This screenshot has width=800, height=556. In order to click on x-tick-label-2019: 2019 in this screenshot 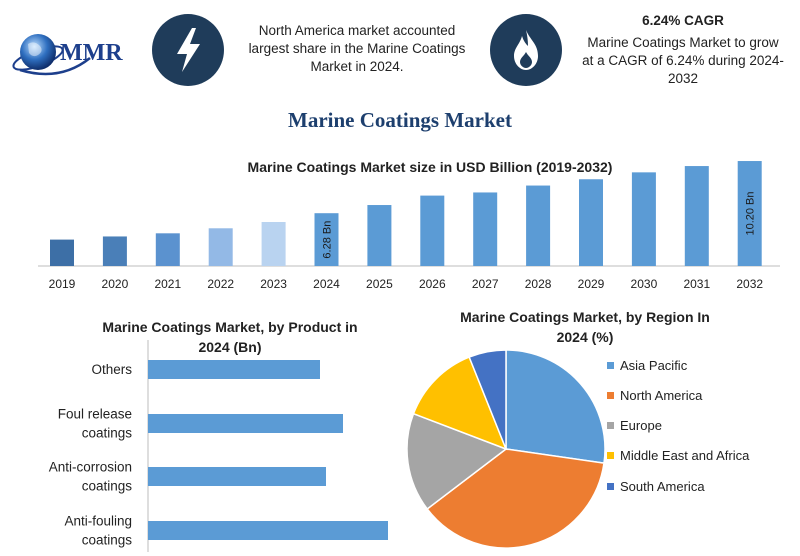, I will do `click(62, 284)`.